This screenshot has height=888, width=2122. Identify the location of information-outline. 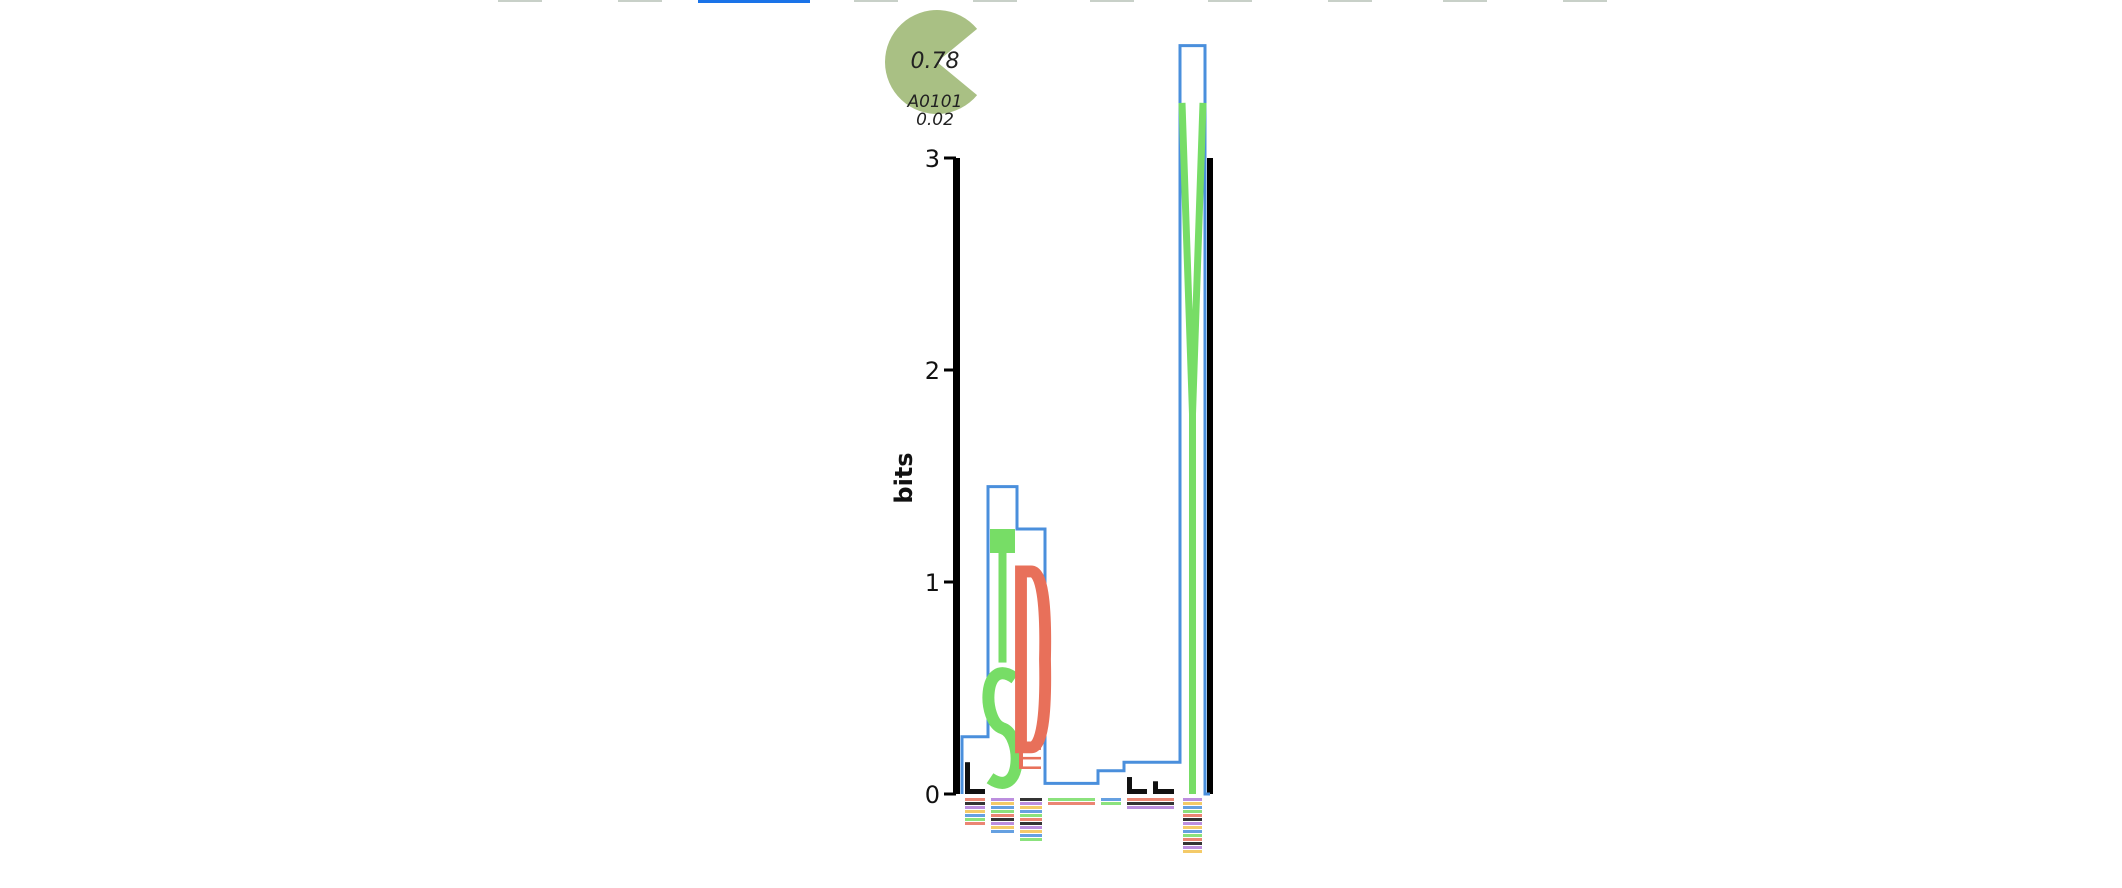
(1085, 420).